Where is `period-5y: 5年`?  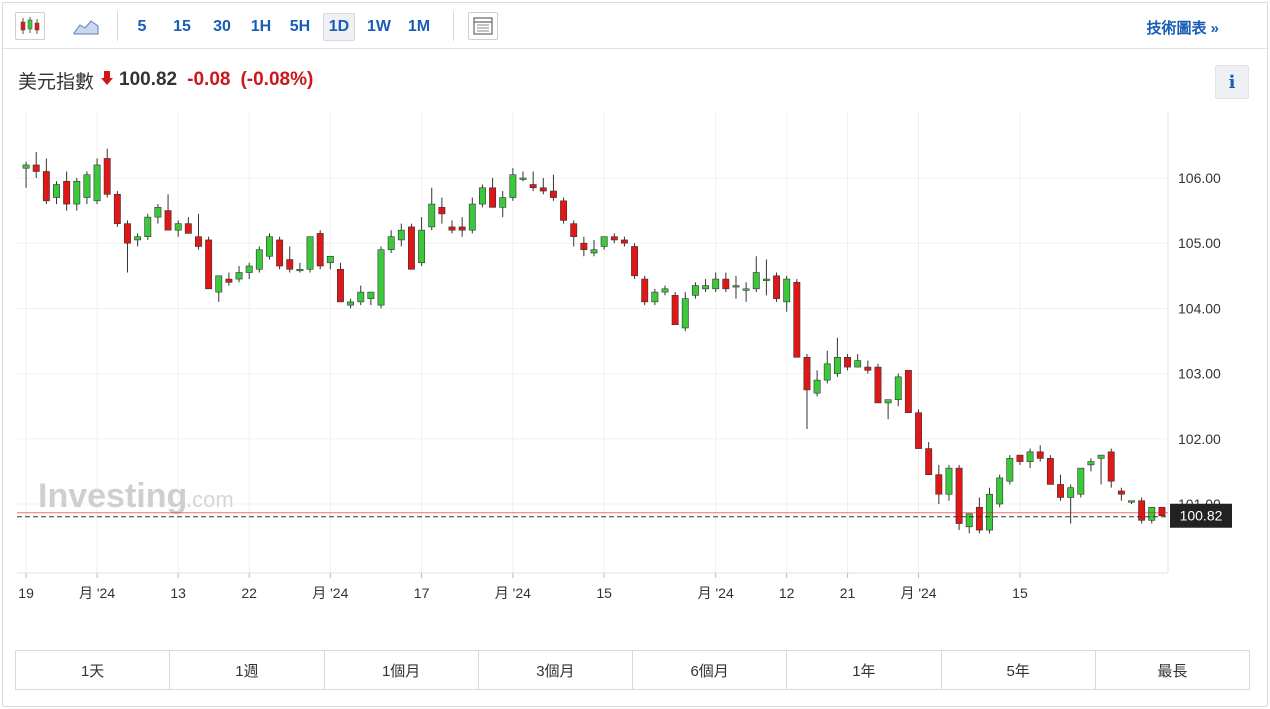
period-5y: 5年 is located at coordinates (1019, 670).